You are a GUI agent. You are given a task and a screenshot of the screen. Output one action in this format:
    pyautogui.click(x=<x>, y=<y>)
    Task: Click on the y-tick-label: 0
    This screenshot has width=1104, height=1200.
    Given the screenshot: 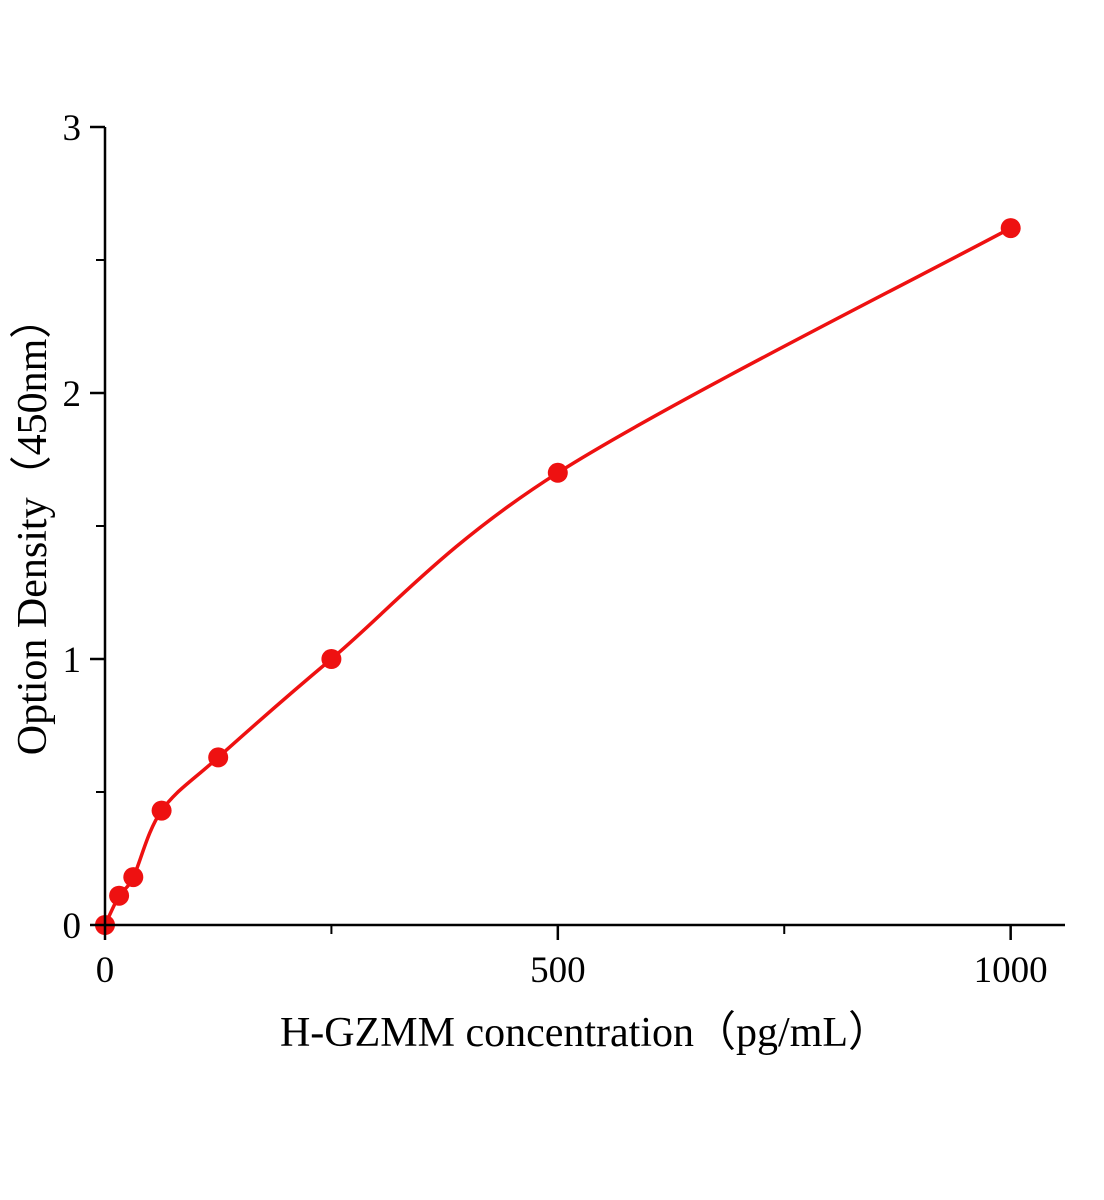 What is the action you would take?
    pyautogui.click(x=72, y=926)
    